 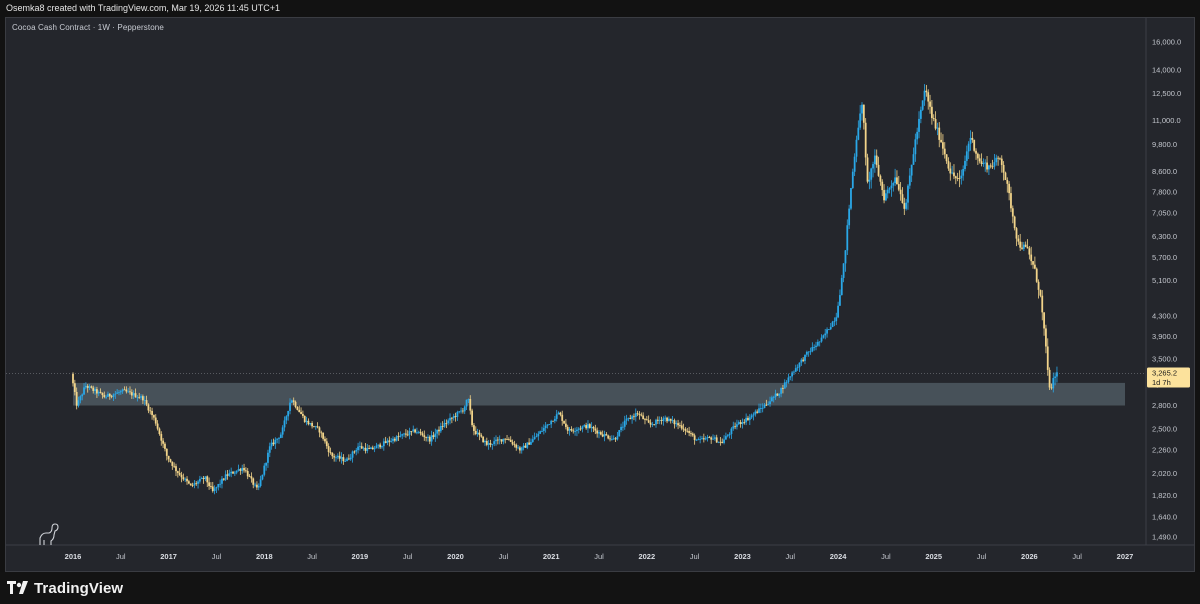 What do you see at coordinates (839, 556) in the screenshot?
I see `x-tick-label: 2024` at bounding box center [839, 556].